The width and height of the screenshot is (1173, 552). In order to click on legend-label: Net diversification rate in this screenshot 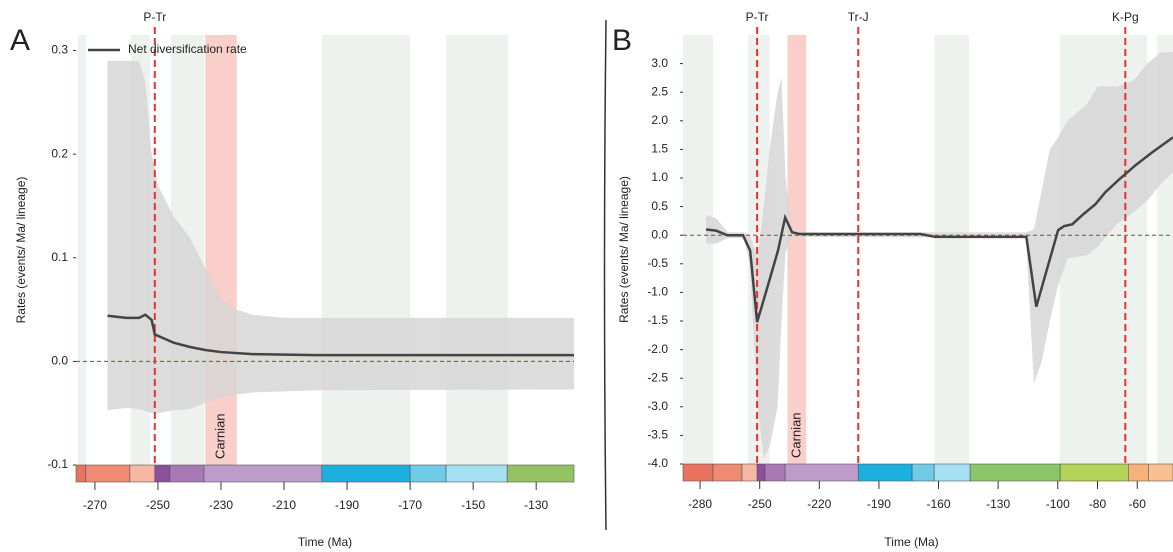, I will do `click(187, 49)`.